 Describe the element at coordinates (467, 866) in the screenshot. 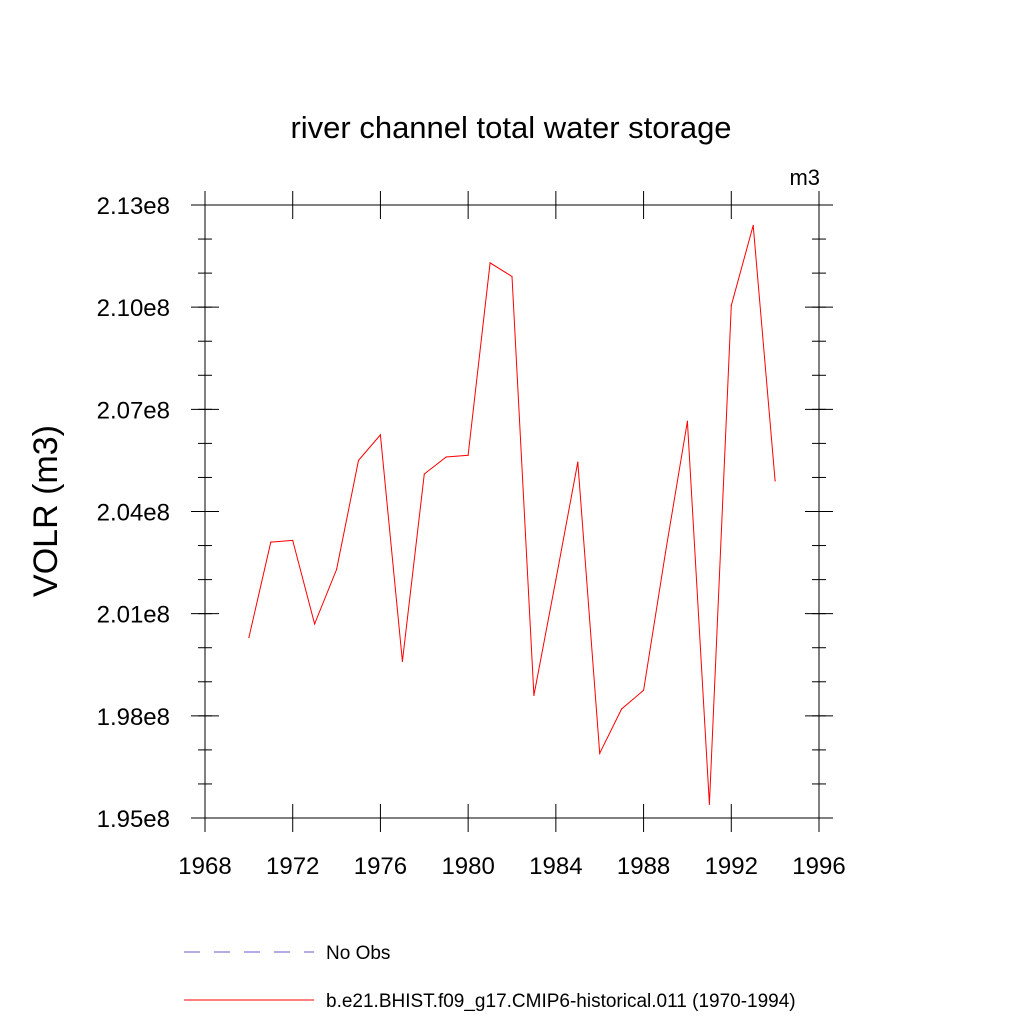

I see `x-tick-label: 1980` at that location.